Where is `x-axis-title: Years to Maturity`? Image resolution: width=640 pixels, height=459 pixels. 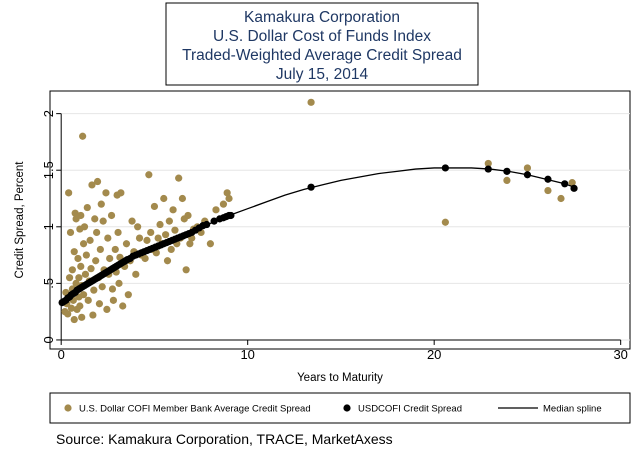
x-axis-title: Years to Maturity is located at coordinates (340, 378).